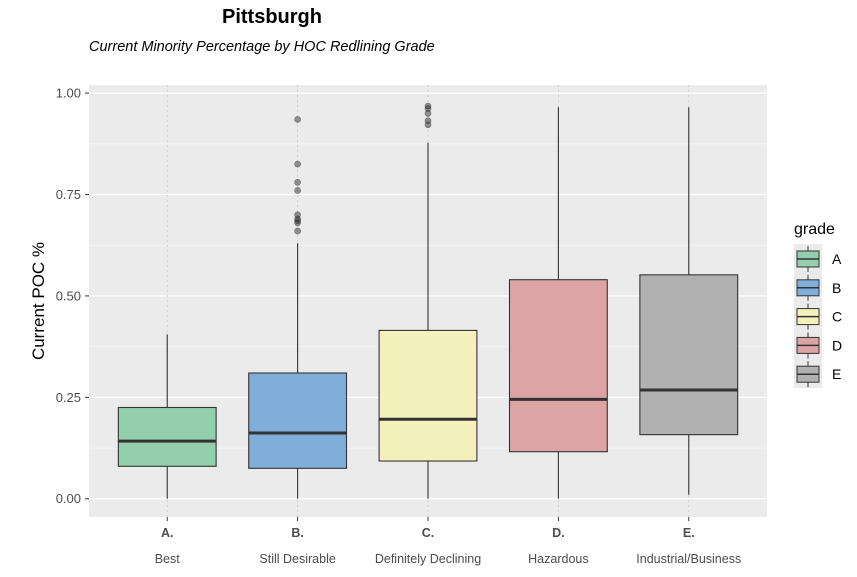  What do you see at coordinates (819, 345) in the screenshot?
I see `legend-item-D: D` at bounding box center [819, 345].